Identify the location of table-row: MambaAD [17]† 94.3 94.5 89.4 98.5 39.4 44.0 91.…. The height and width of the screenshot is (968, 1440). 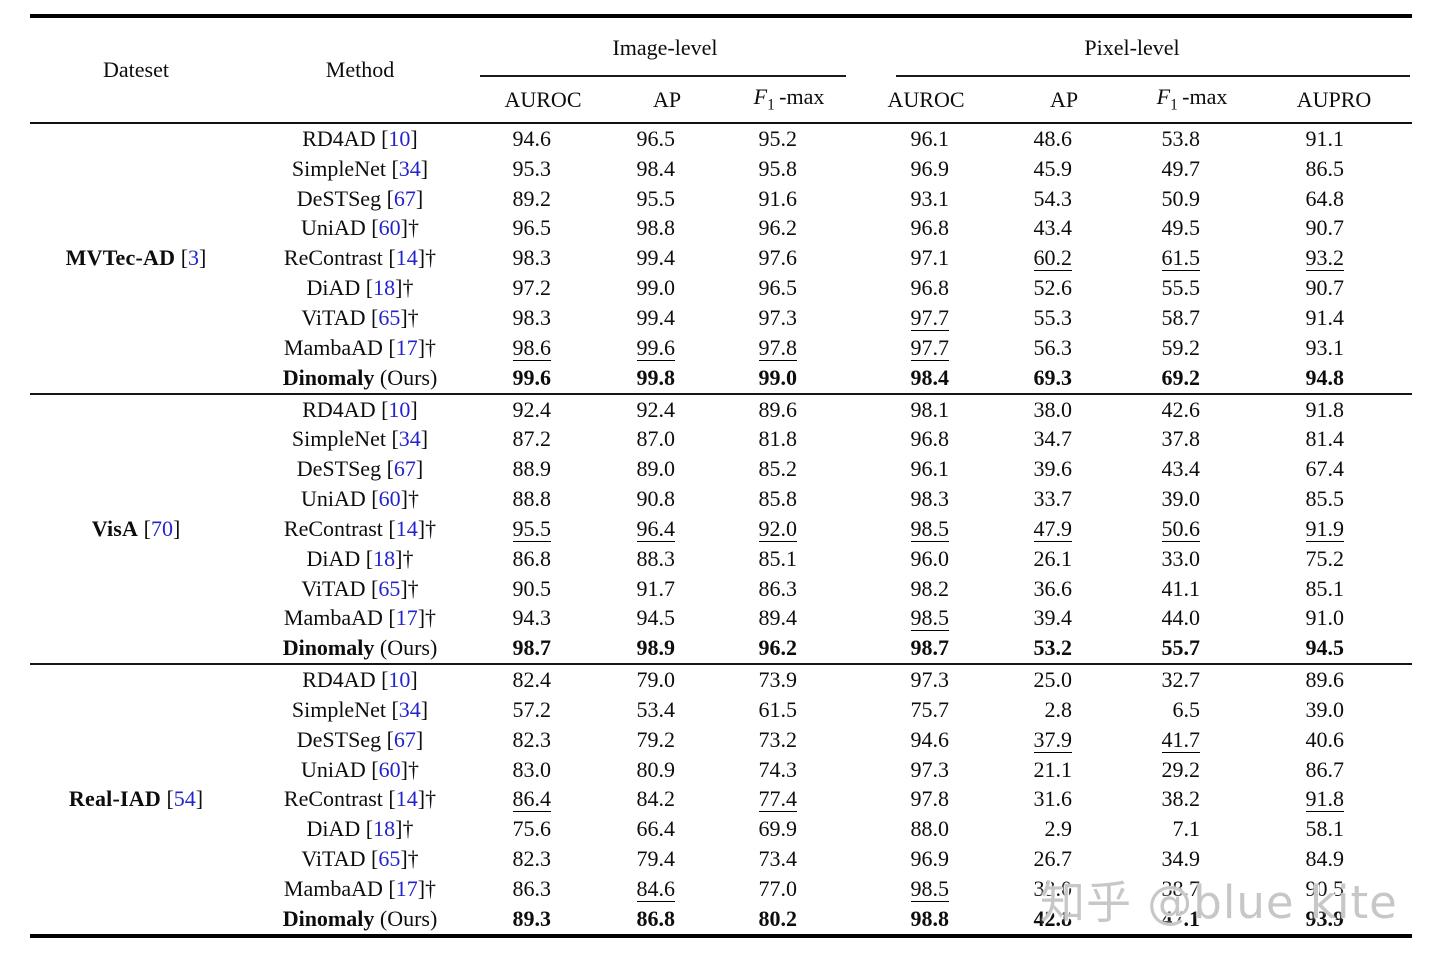
(721, 619).